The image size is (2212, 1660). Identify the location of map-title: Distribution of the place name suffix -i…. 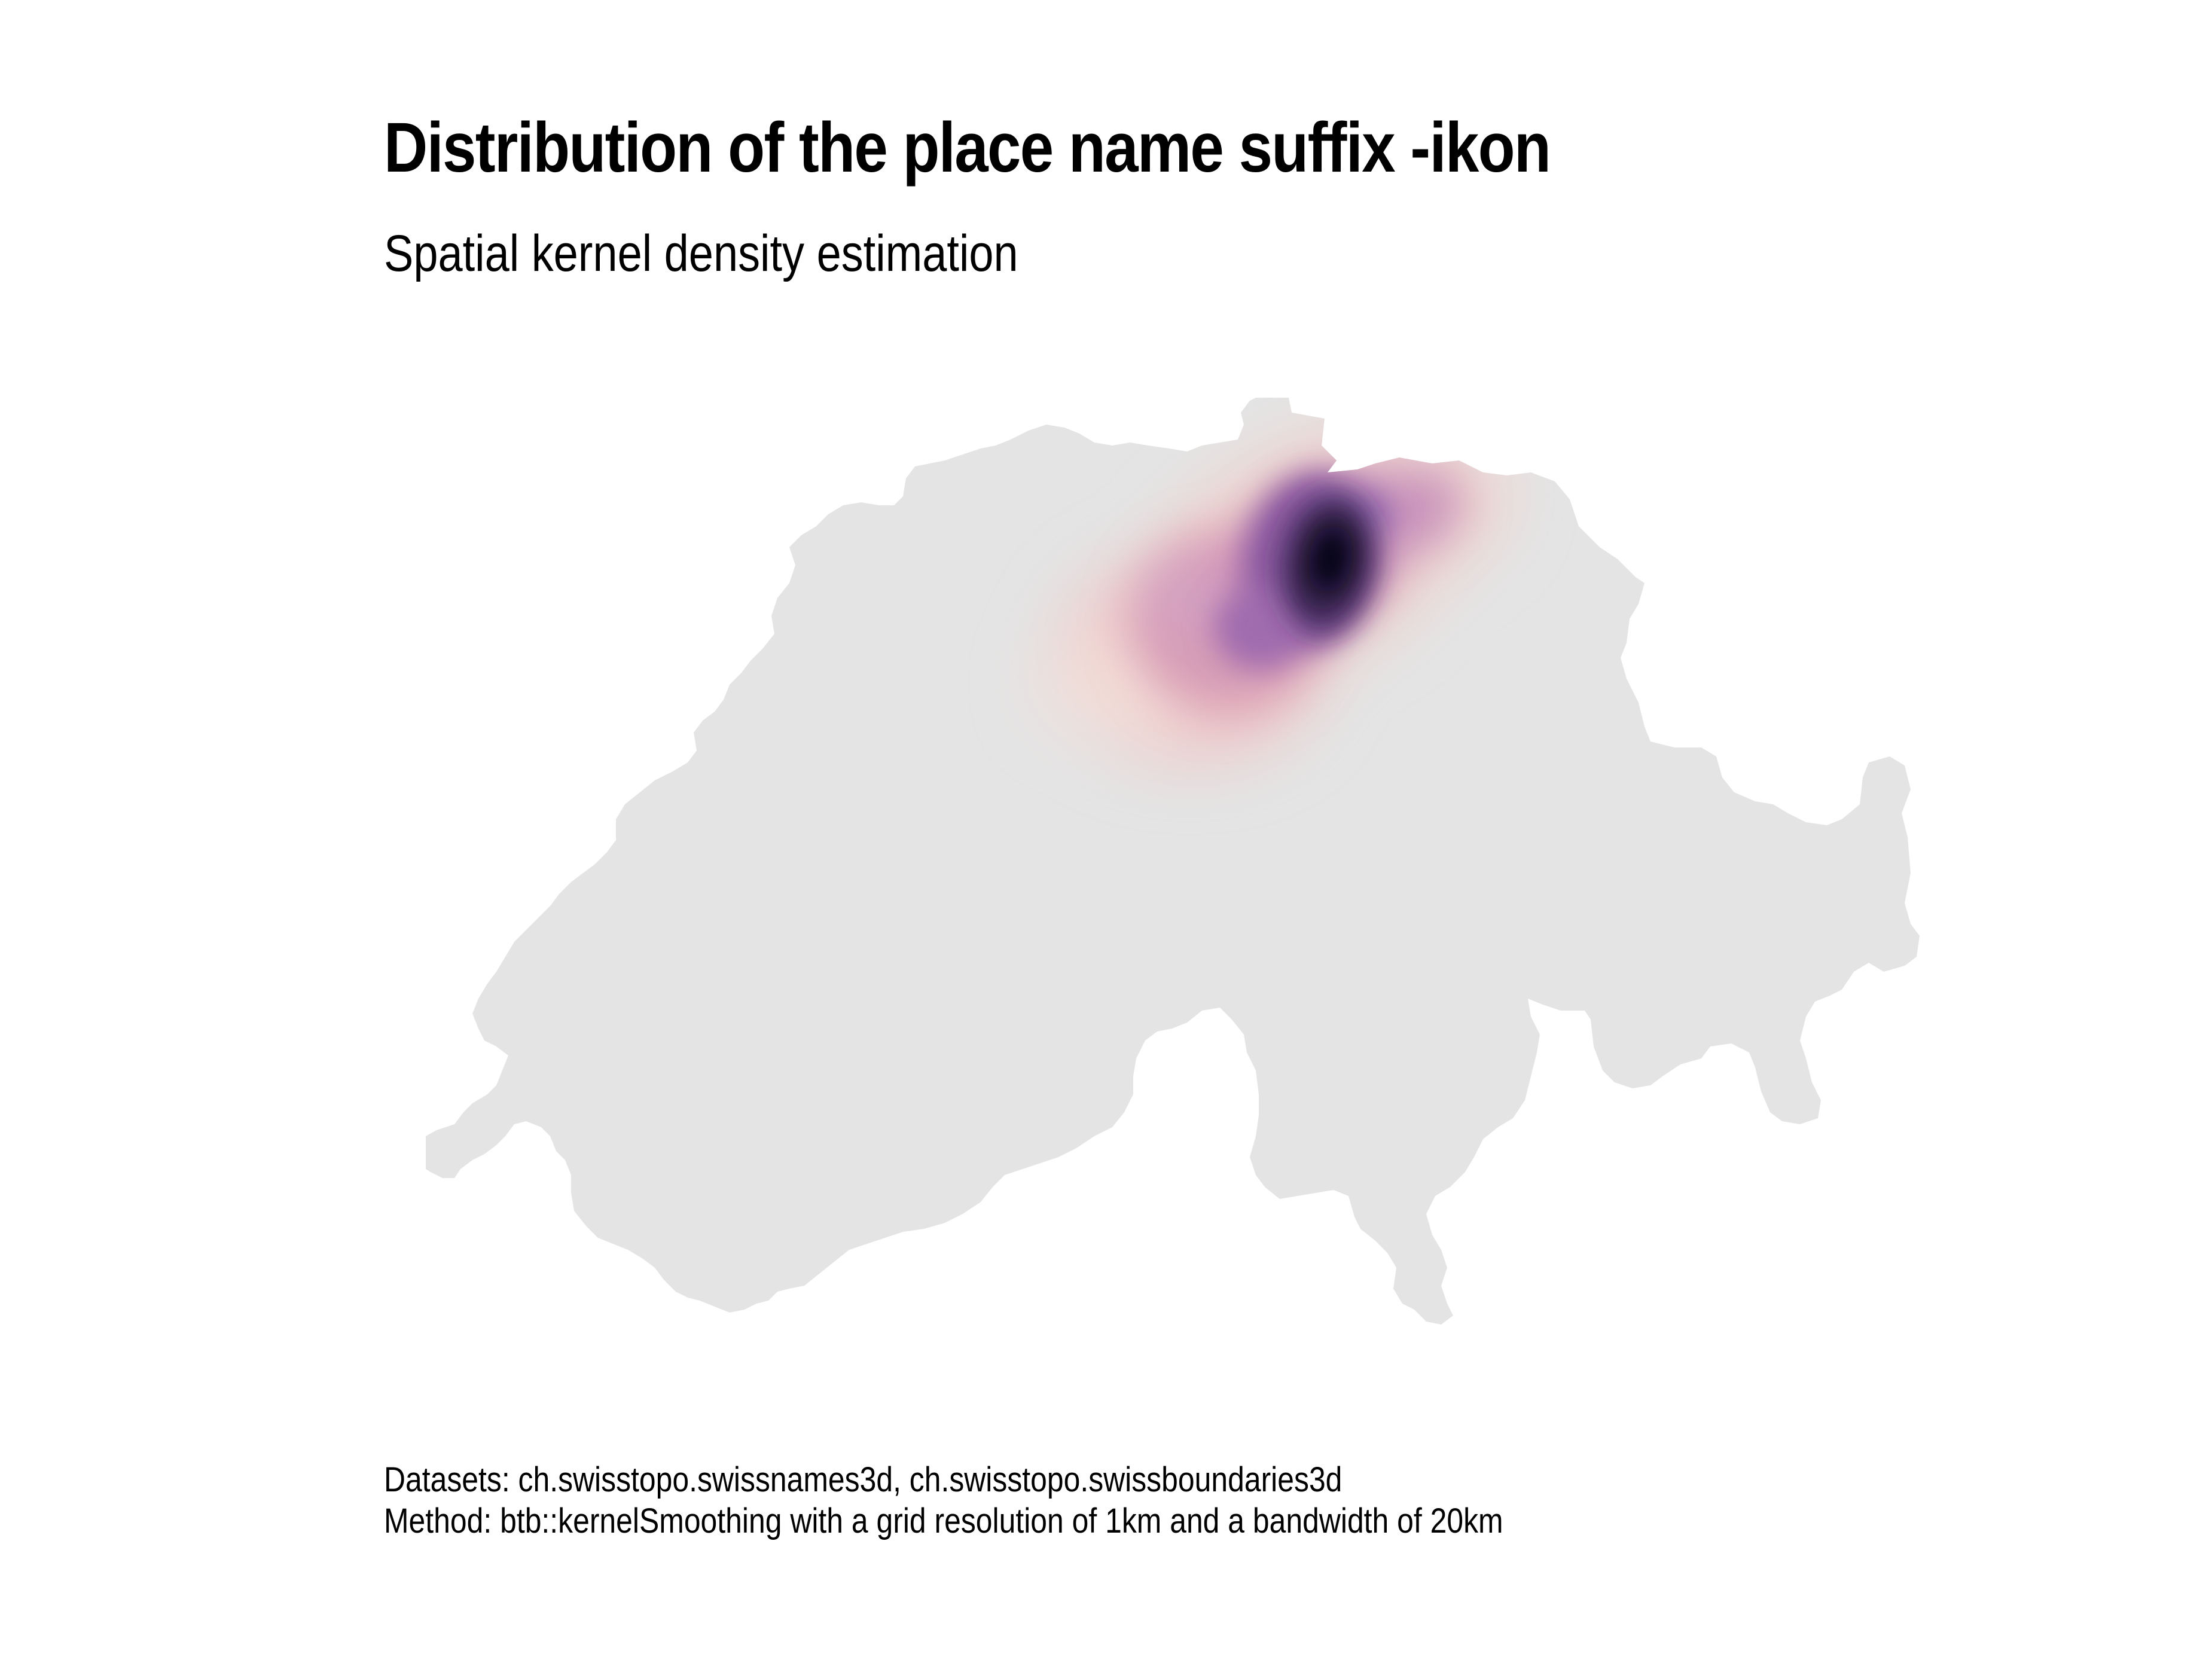
(967, 148).